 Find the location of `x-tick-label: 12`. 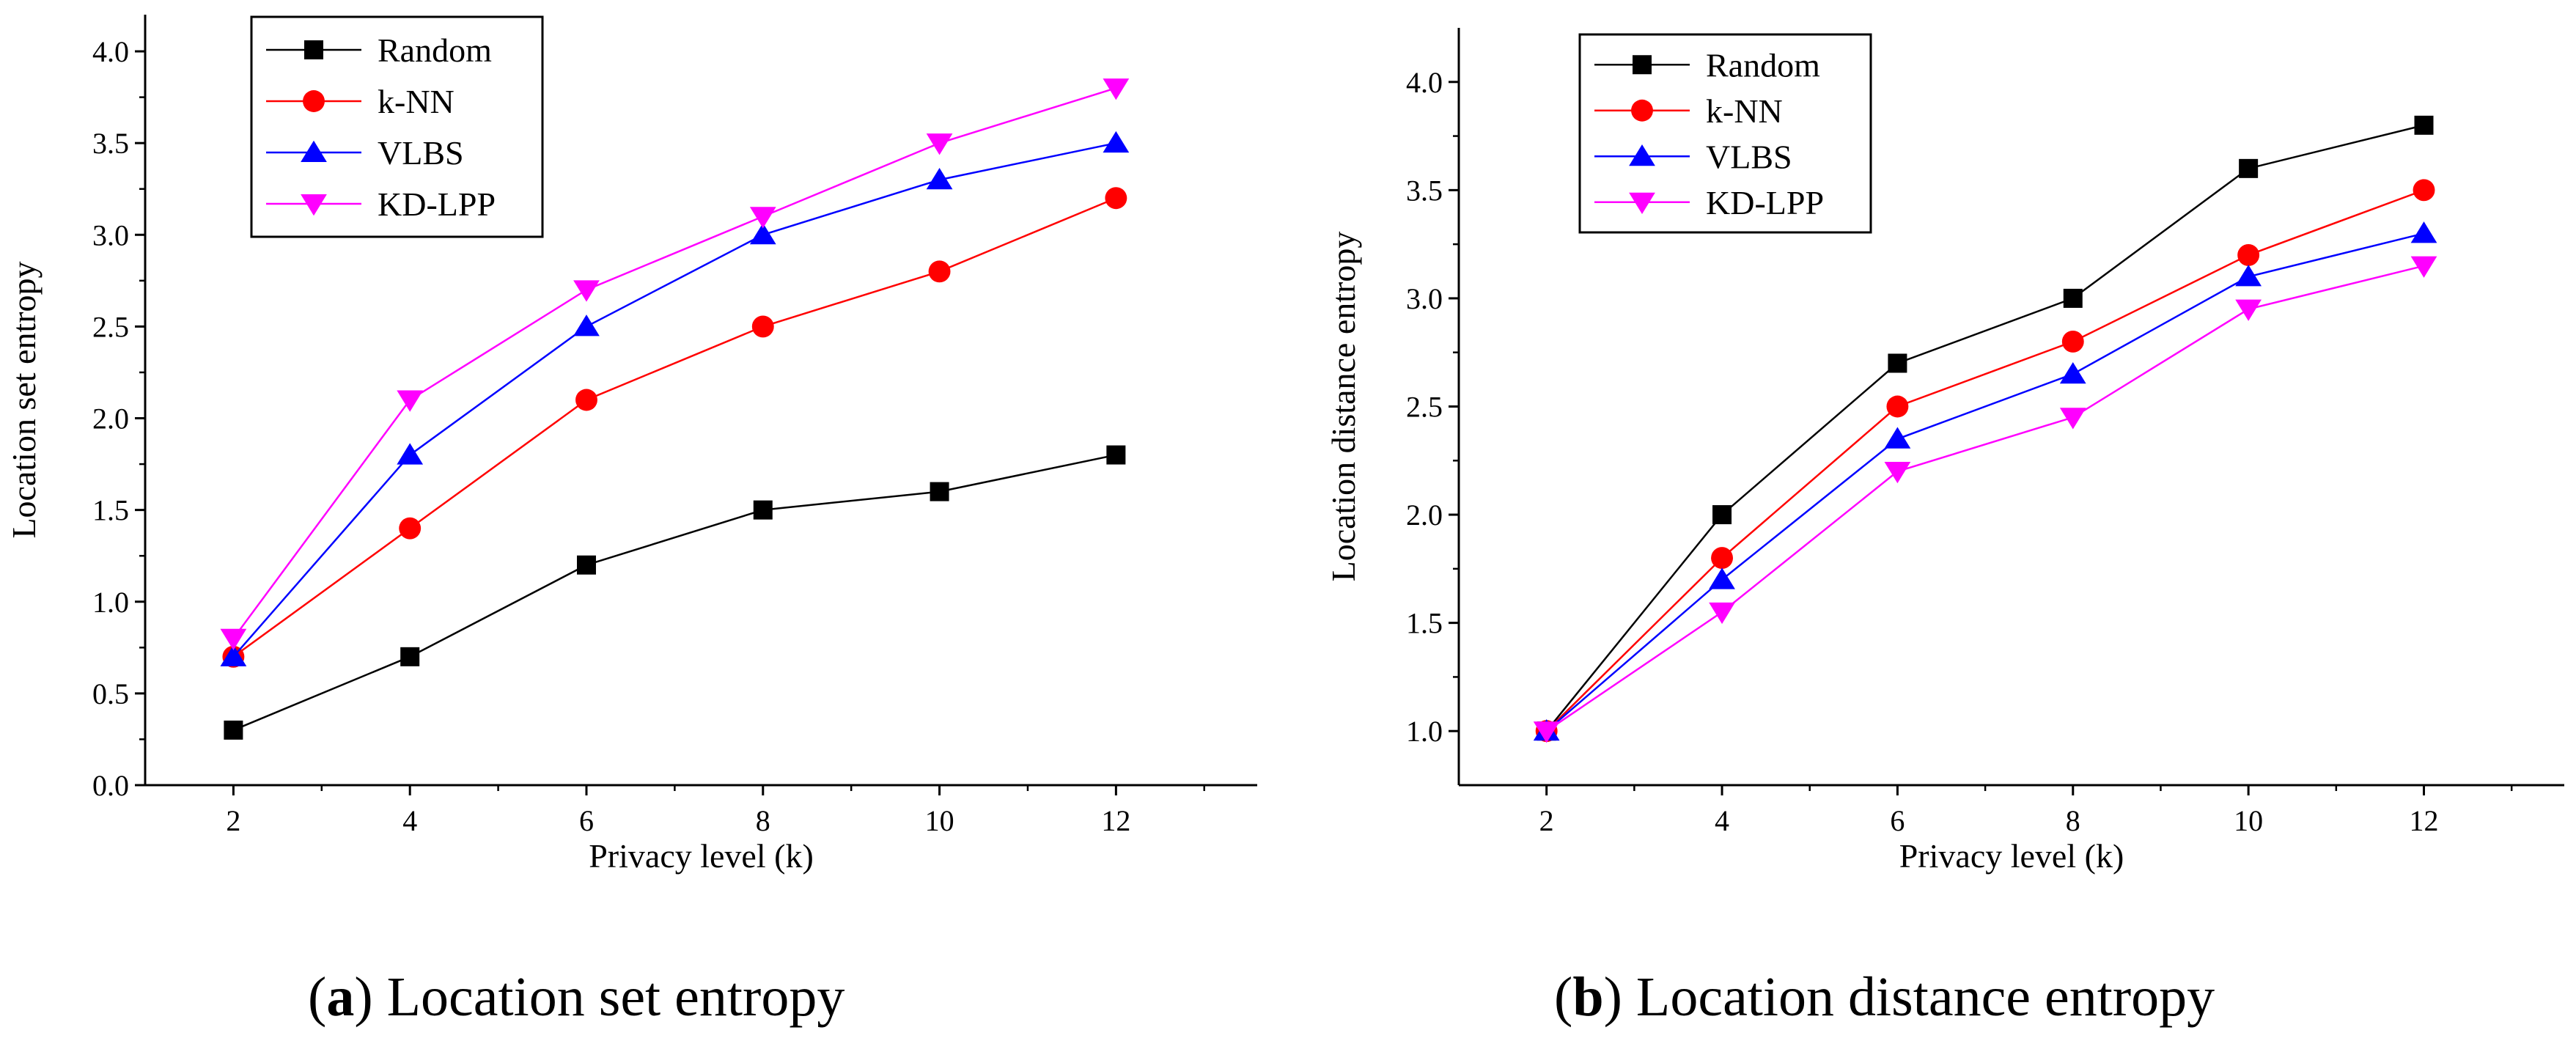

x-tick-label: 12 is located at coordinates (1115, 820).